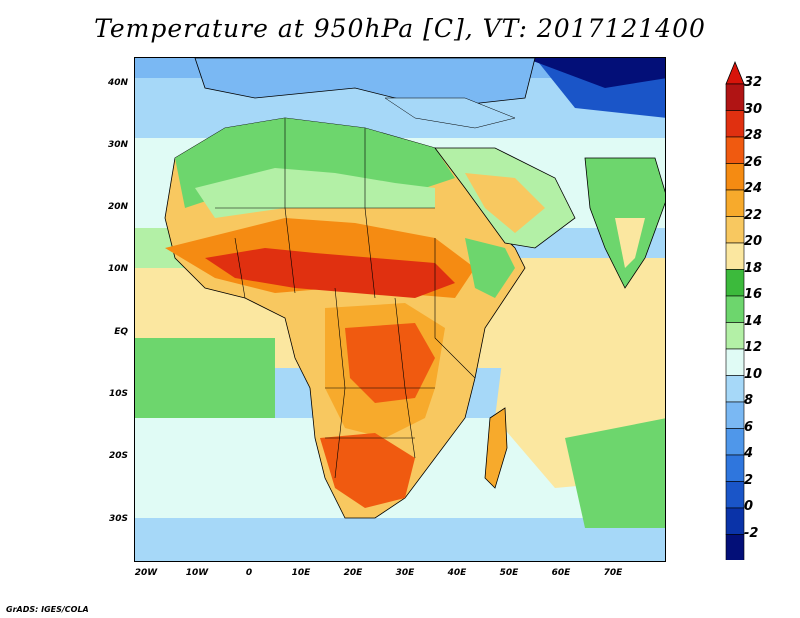  What do you see at coordinates (753, 215) in the screenshot?
I see `colorbar-label: 22` at bounding box center [753, 215].